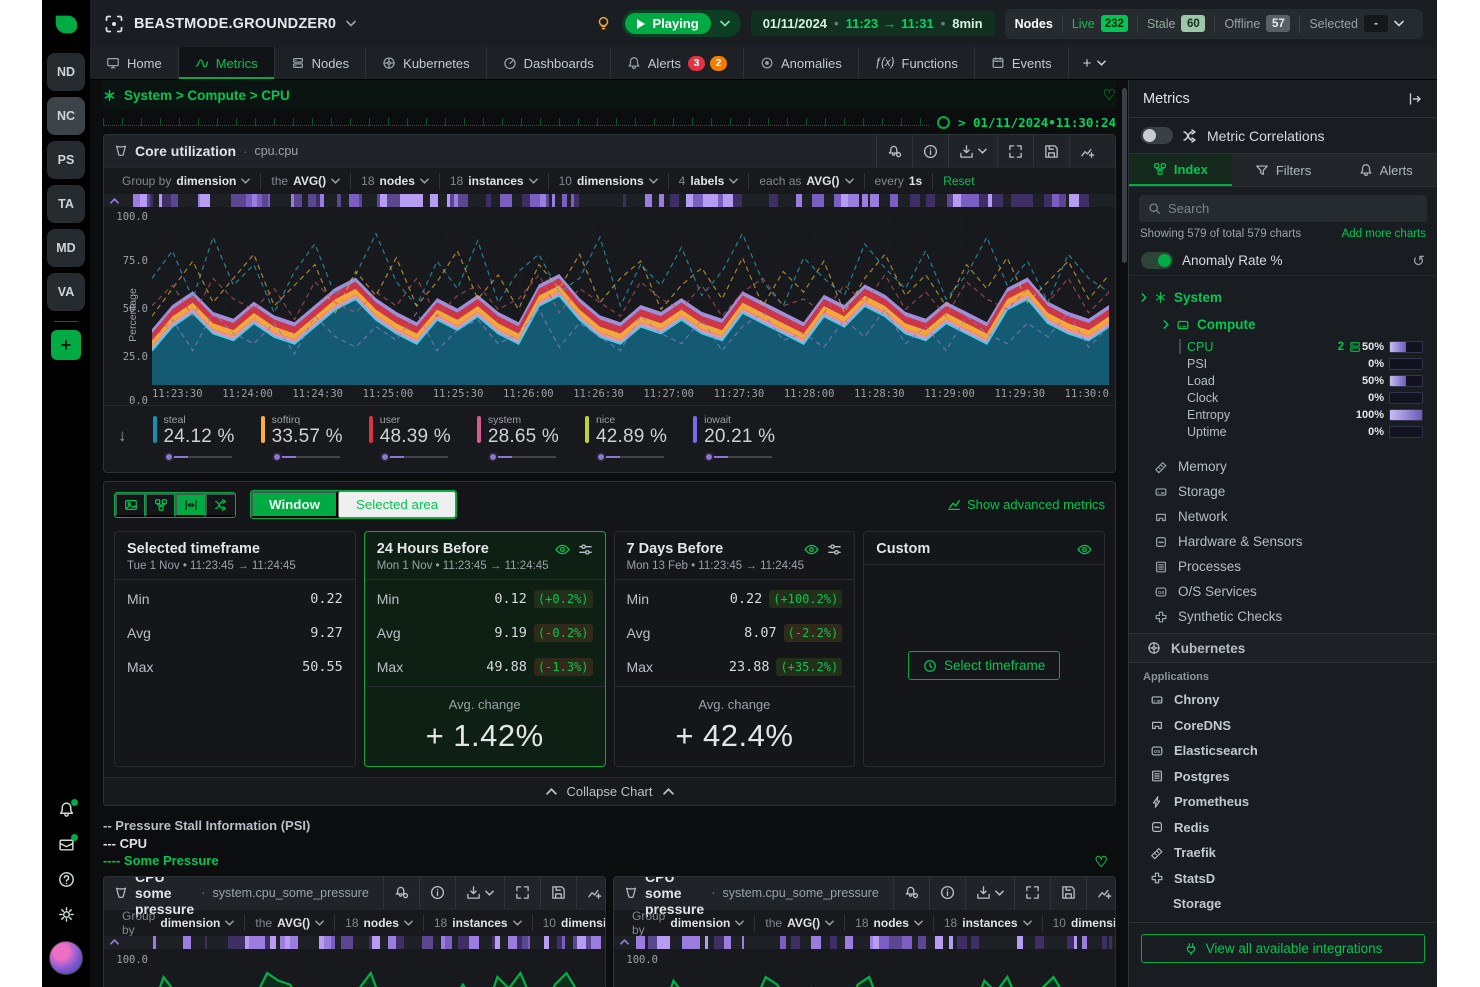 The image size is (1480, 987). What do you see at coordinates (677, 63) in the screenshot?
I see `tab-alerts: Alerts 3 2` at bounding box center [677, 63].